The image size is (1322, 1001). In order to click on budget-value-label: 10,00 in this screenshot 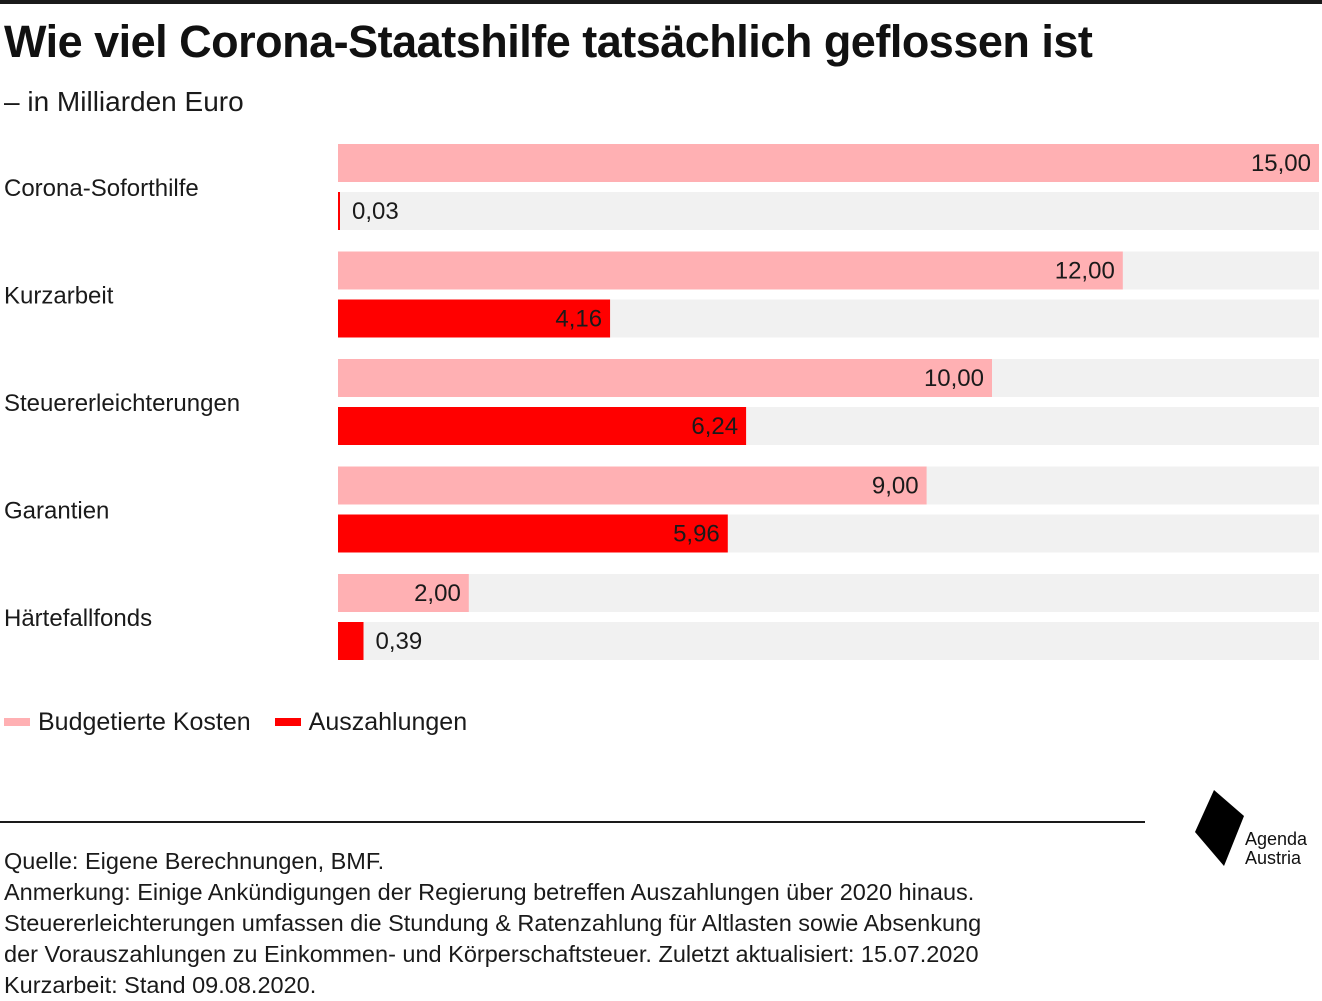, I will do `click(954, 378)`.